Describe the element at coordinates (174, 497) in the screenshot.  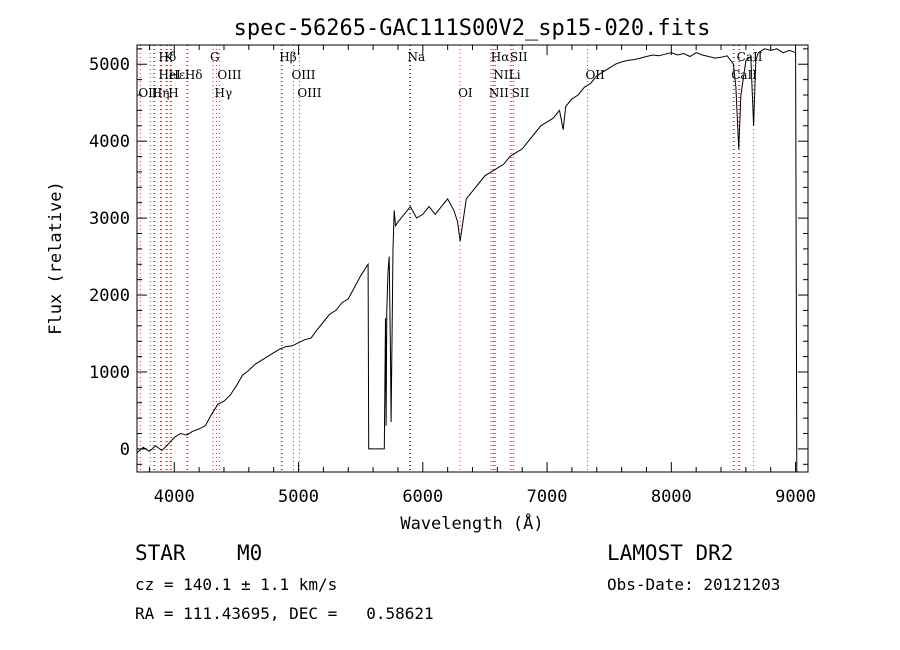
I see `x-tick-label: 4000` at that location.